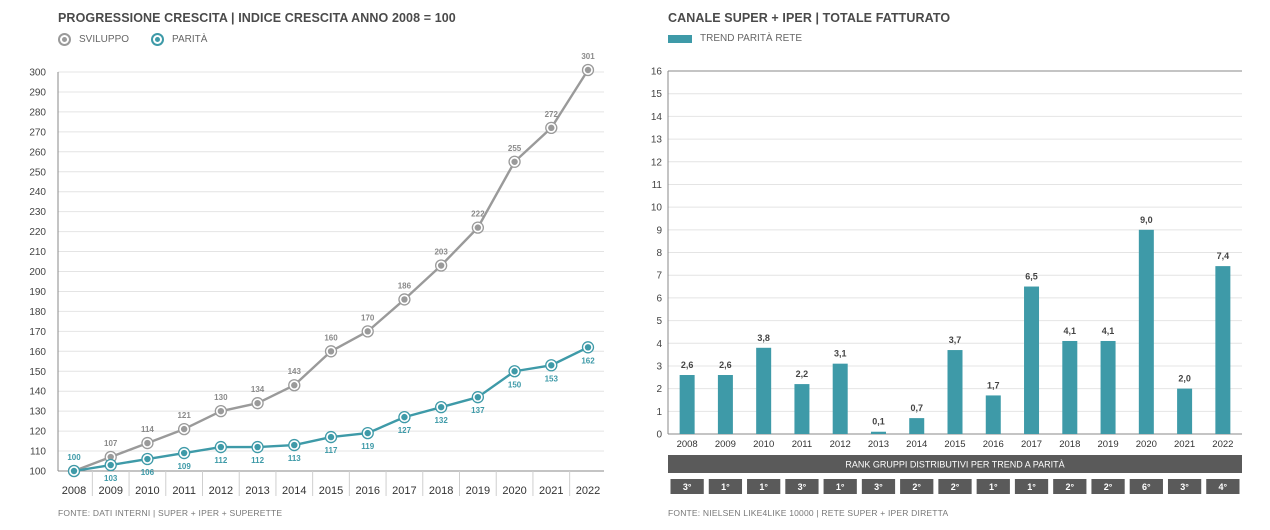  I want to click on point-core-sviluppo-2012, so click(221, 411).